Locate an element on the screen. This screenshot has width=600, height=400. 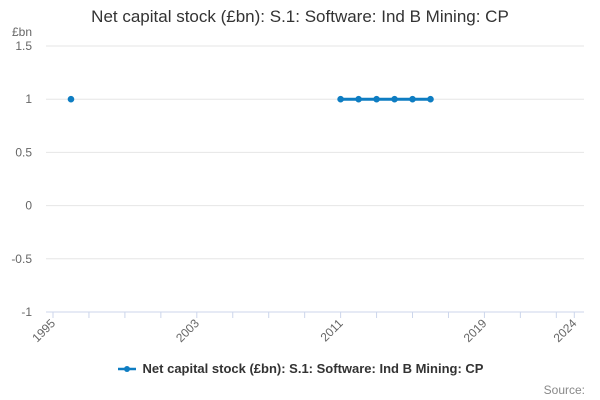
y-tick-label: 1 is located at coordinates (28, 99).